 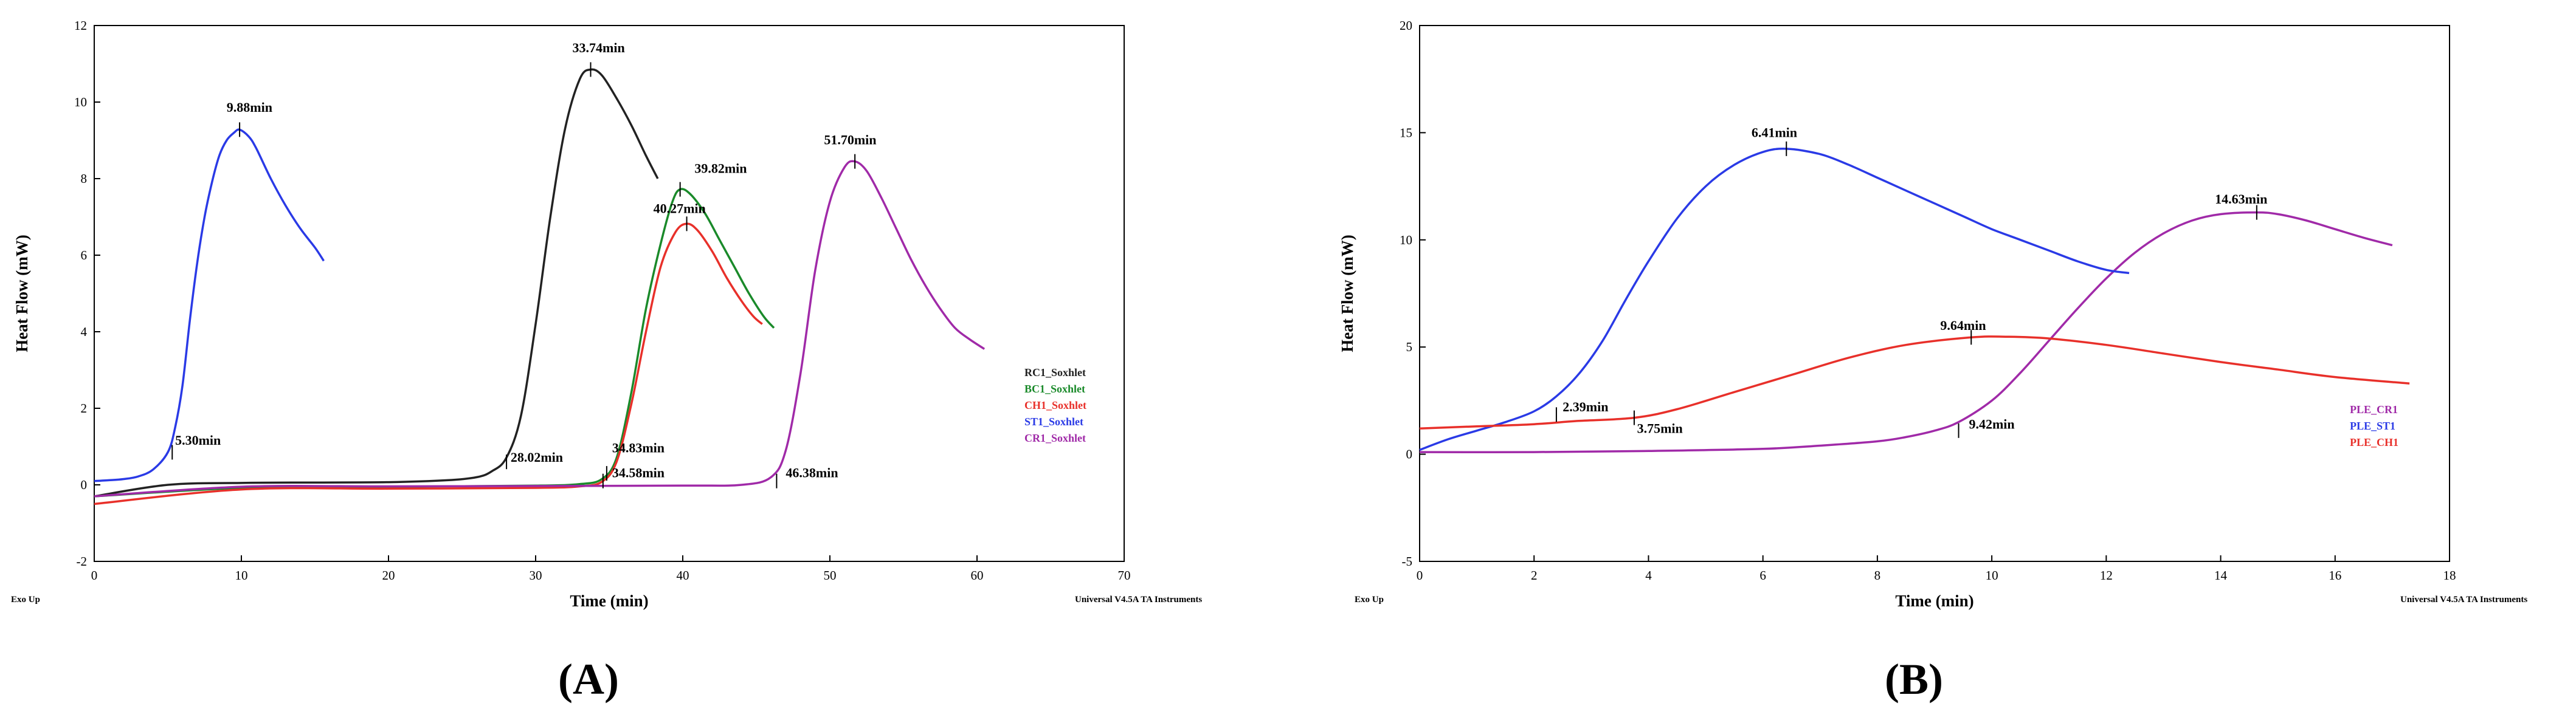 I want to click on legend-entry: CR1_Soxhlet, so click(x=1055, y=438).